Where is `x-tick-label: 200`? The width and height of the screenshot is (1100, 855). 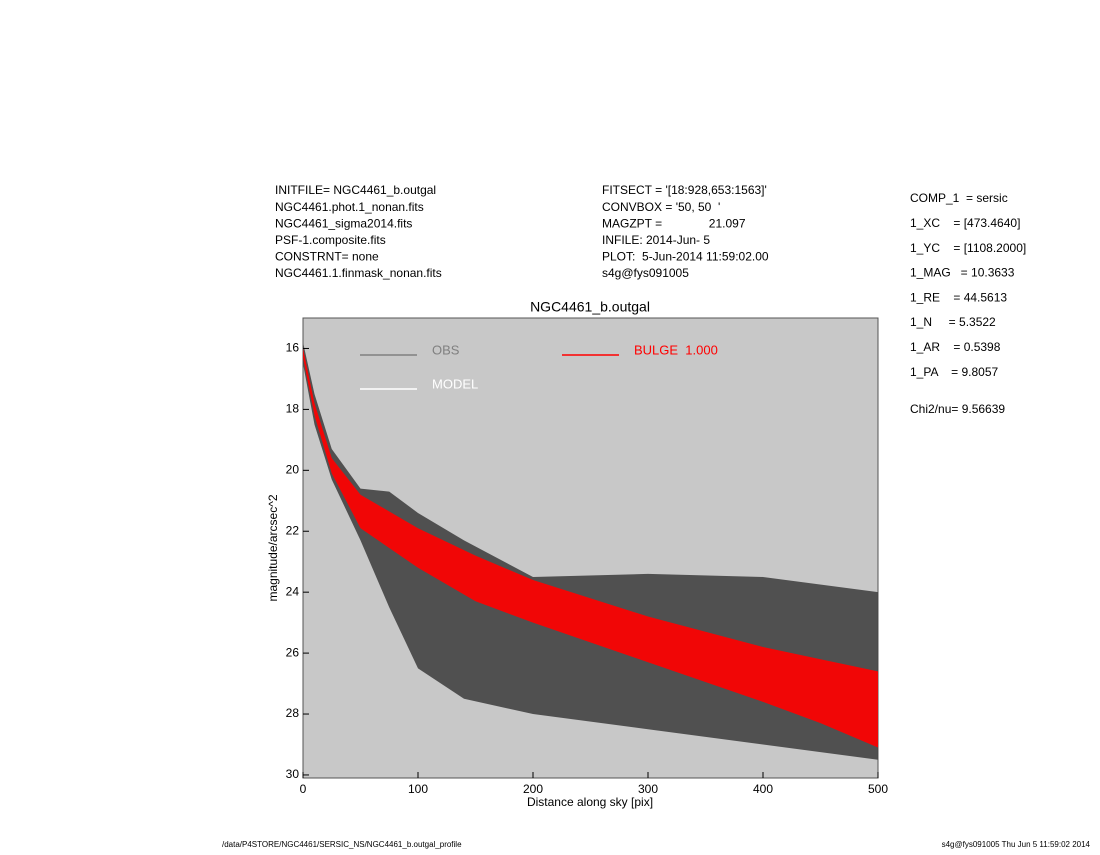
x-tick-label: 200 is located at coordinates (533, 789).